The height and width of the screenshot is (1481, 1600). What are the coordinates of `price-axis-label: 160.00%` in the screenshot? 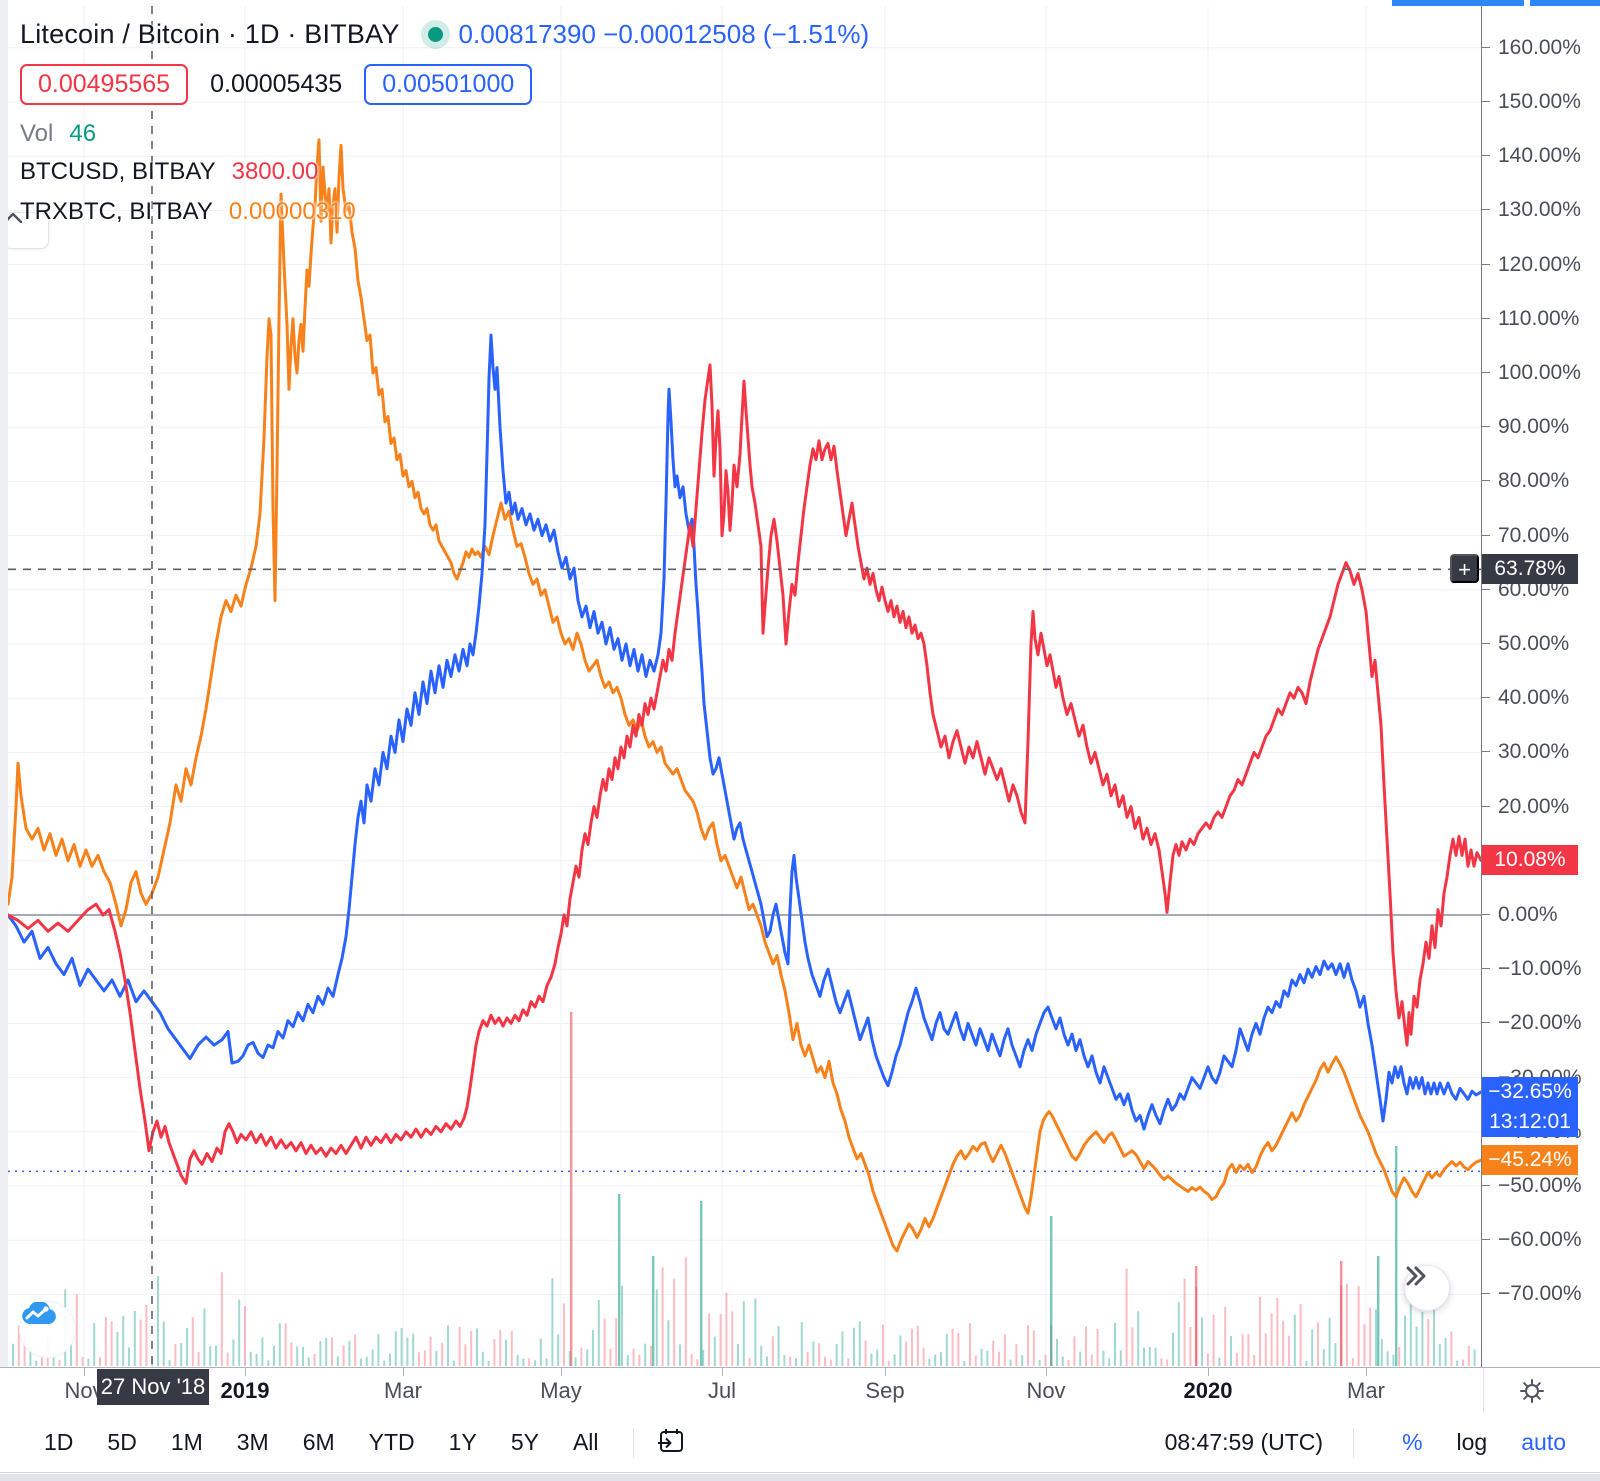 It's located at (1541, 48).